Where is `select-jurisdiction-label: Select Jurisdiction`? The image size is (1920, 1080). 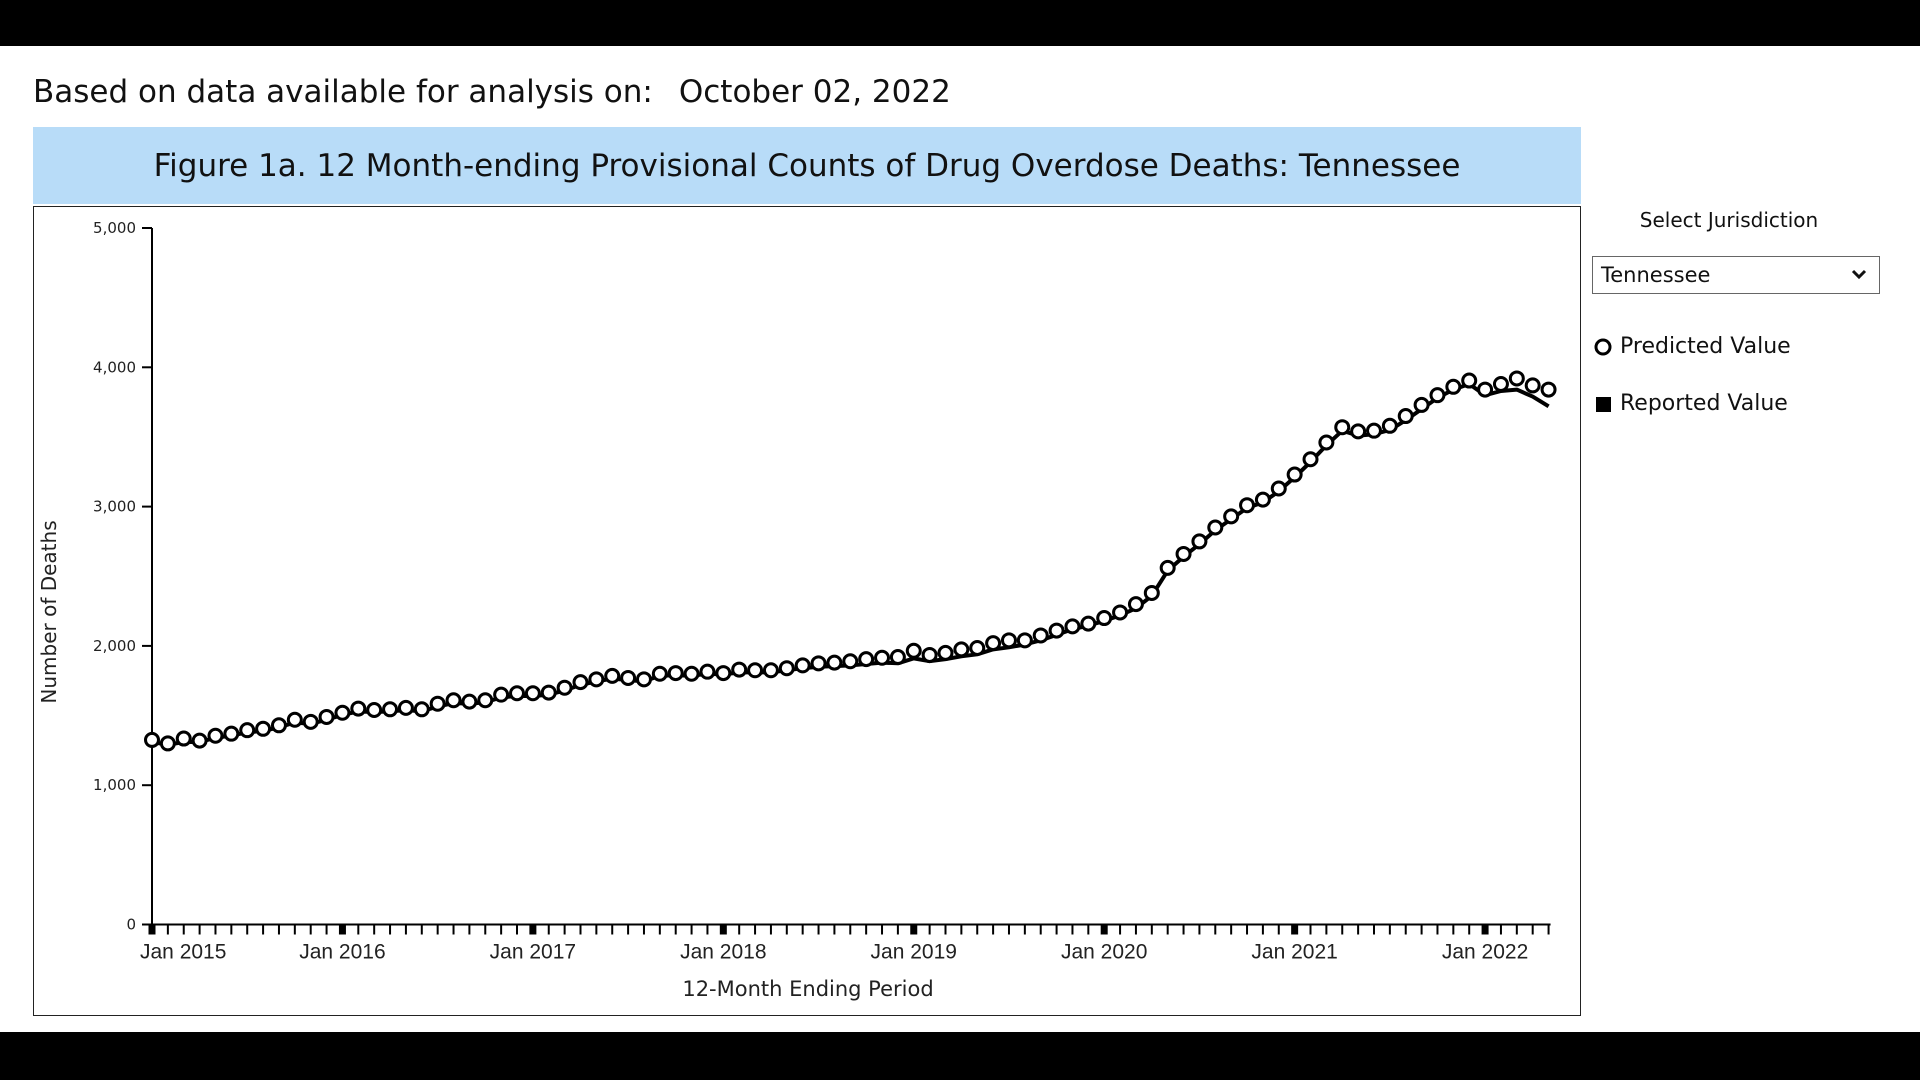
select-jurisdiction-label: Select Jurisdiction is located at coordinates (1729, 220).